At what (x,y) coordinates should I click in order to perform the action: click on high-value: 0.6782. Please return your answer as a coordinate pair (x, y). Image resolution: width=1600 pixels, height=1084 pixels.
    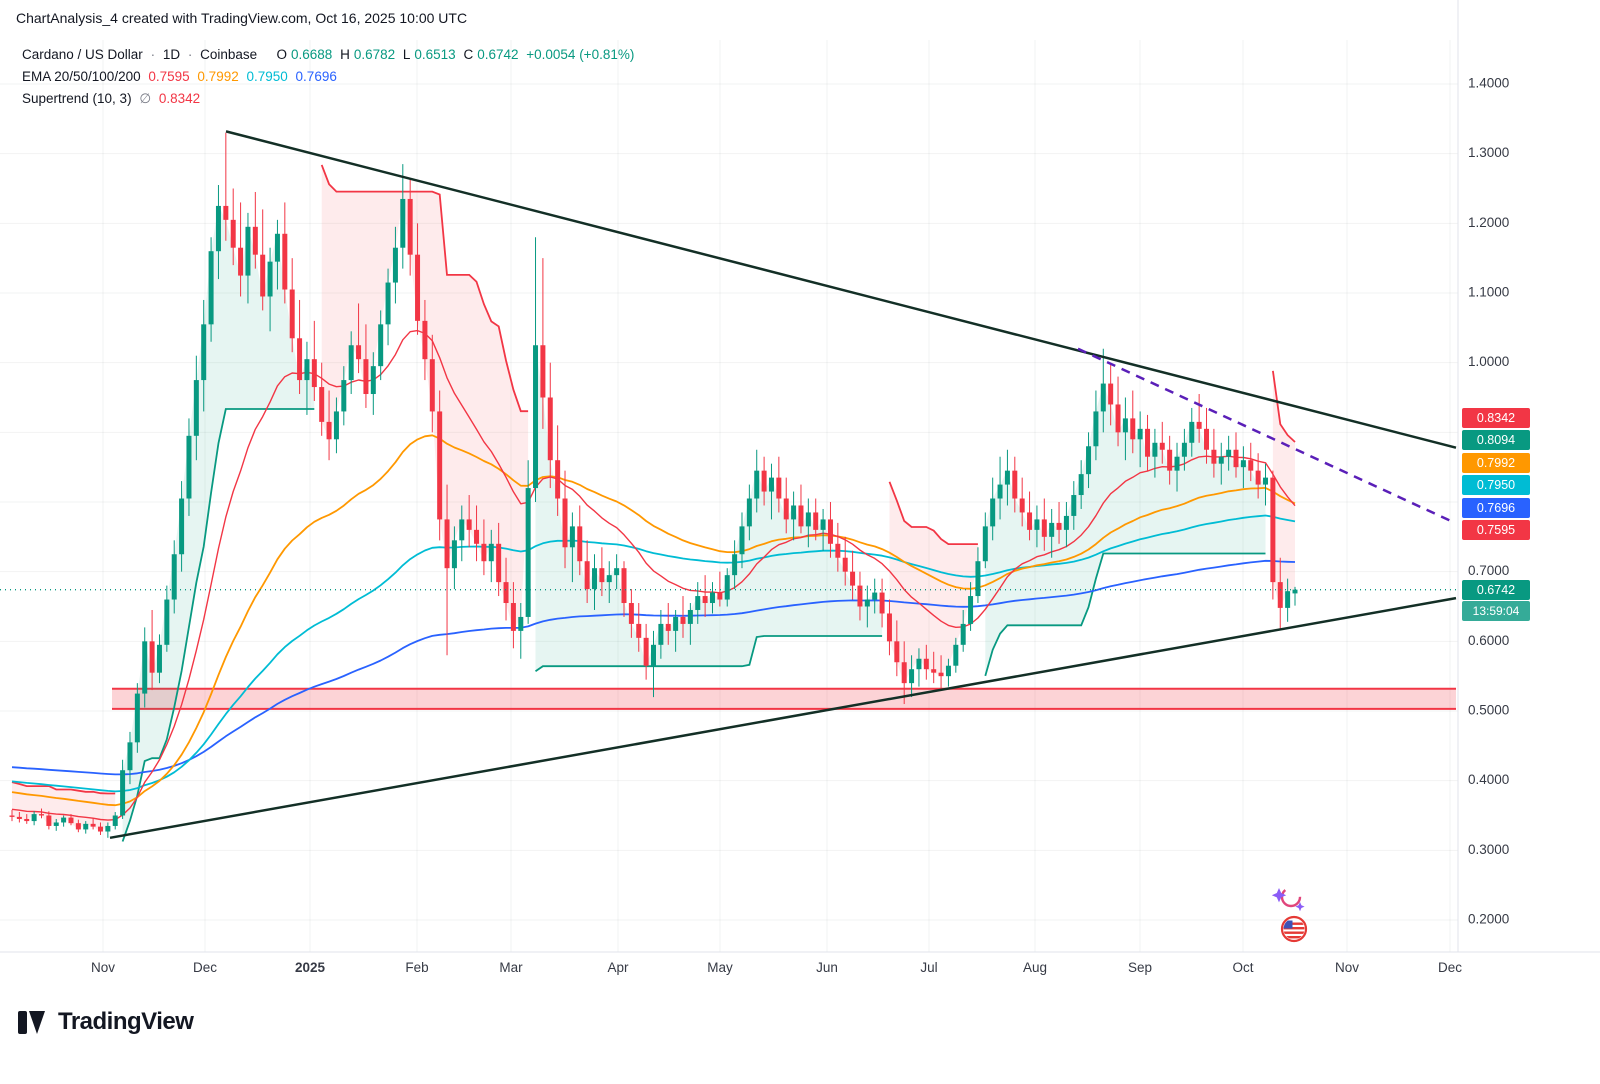
    Looking at the image, I should click on (374, 54).